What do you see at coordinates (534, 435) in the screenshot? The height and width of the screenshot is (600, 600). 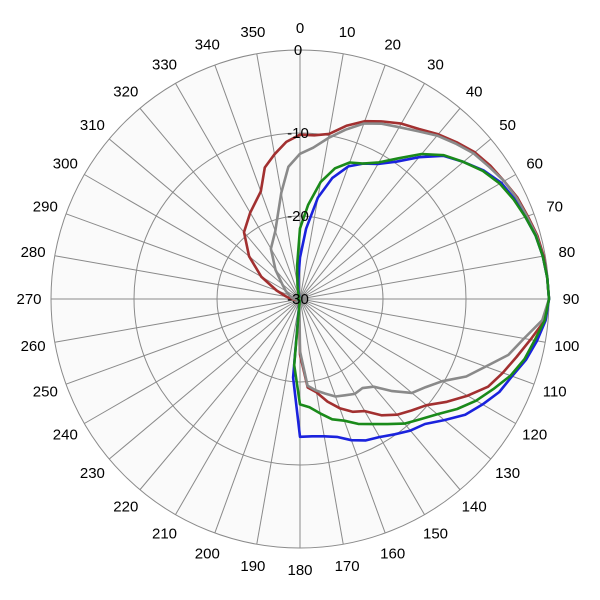 I see `angle-tick-label: 120` at bounding box center [534, 435].